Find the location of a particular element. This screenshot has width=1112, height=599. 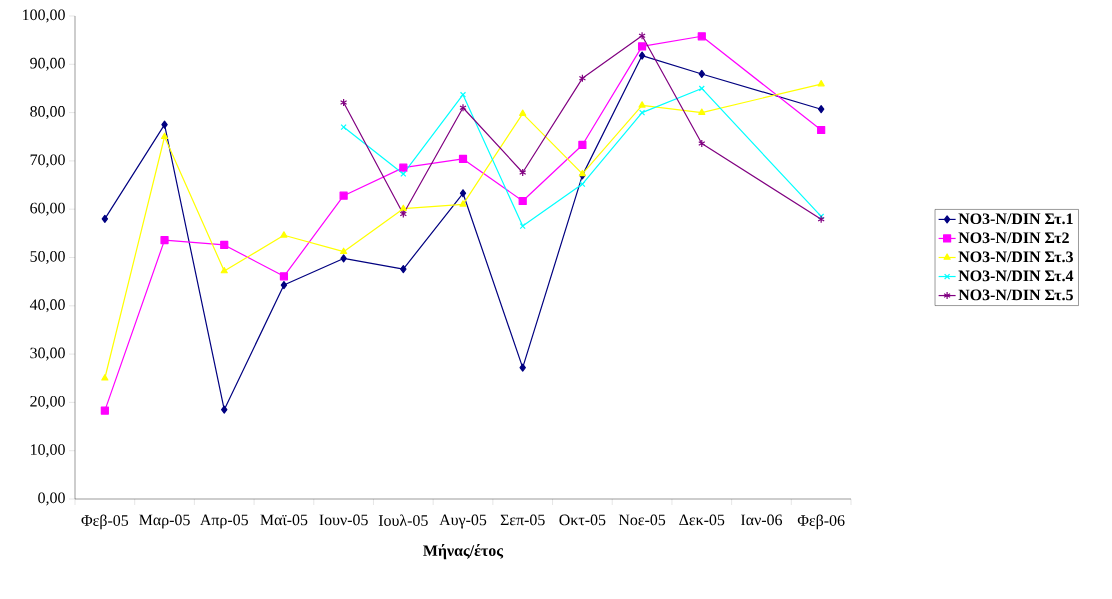

x-tick-label: Δεκ-05 is located at coordinates (702, 520).